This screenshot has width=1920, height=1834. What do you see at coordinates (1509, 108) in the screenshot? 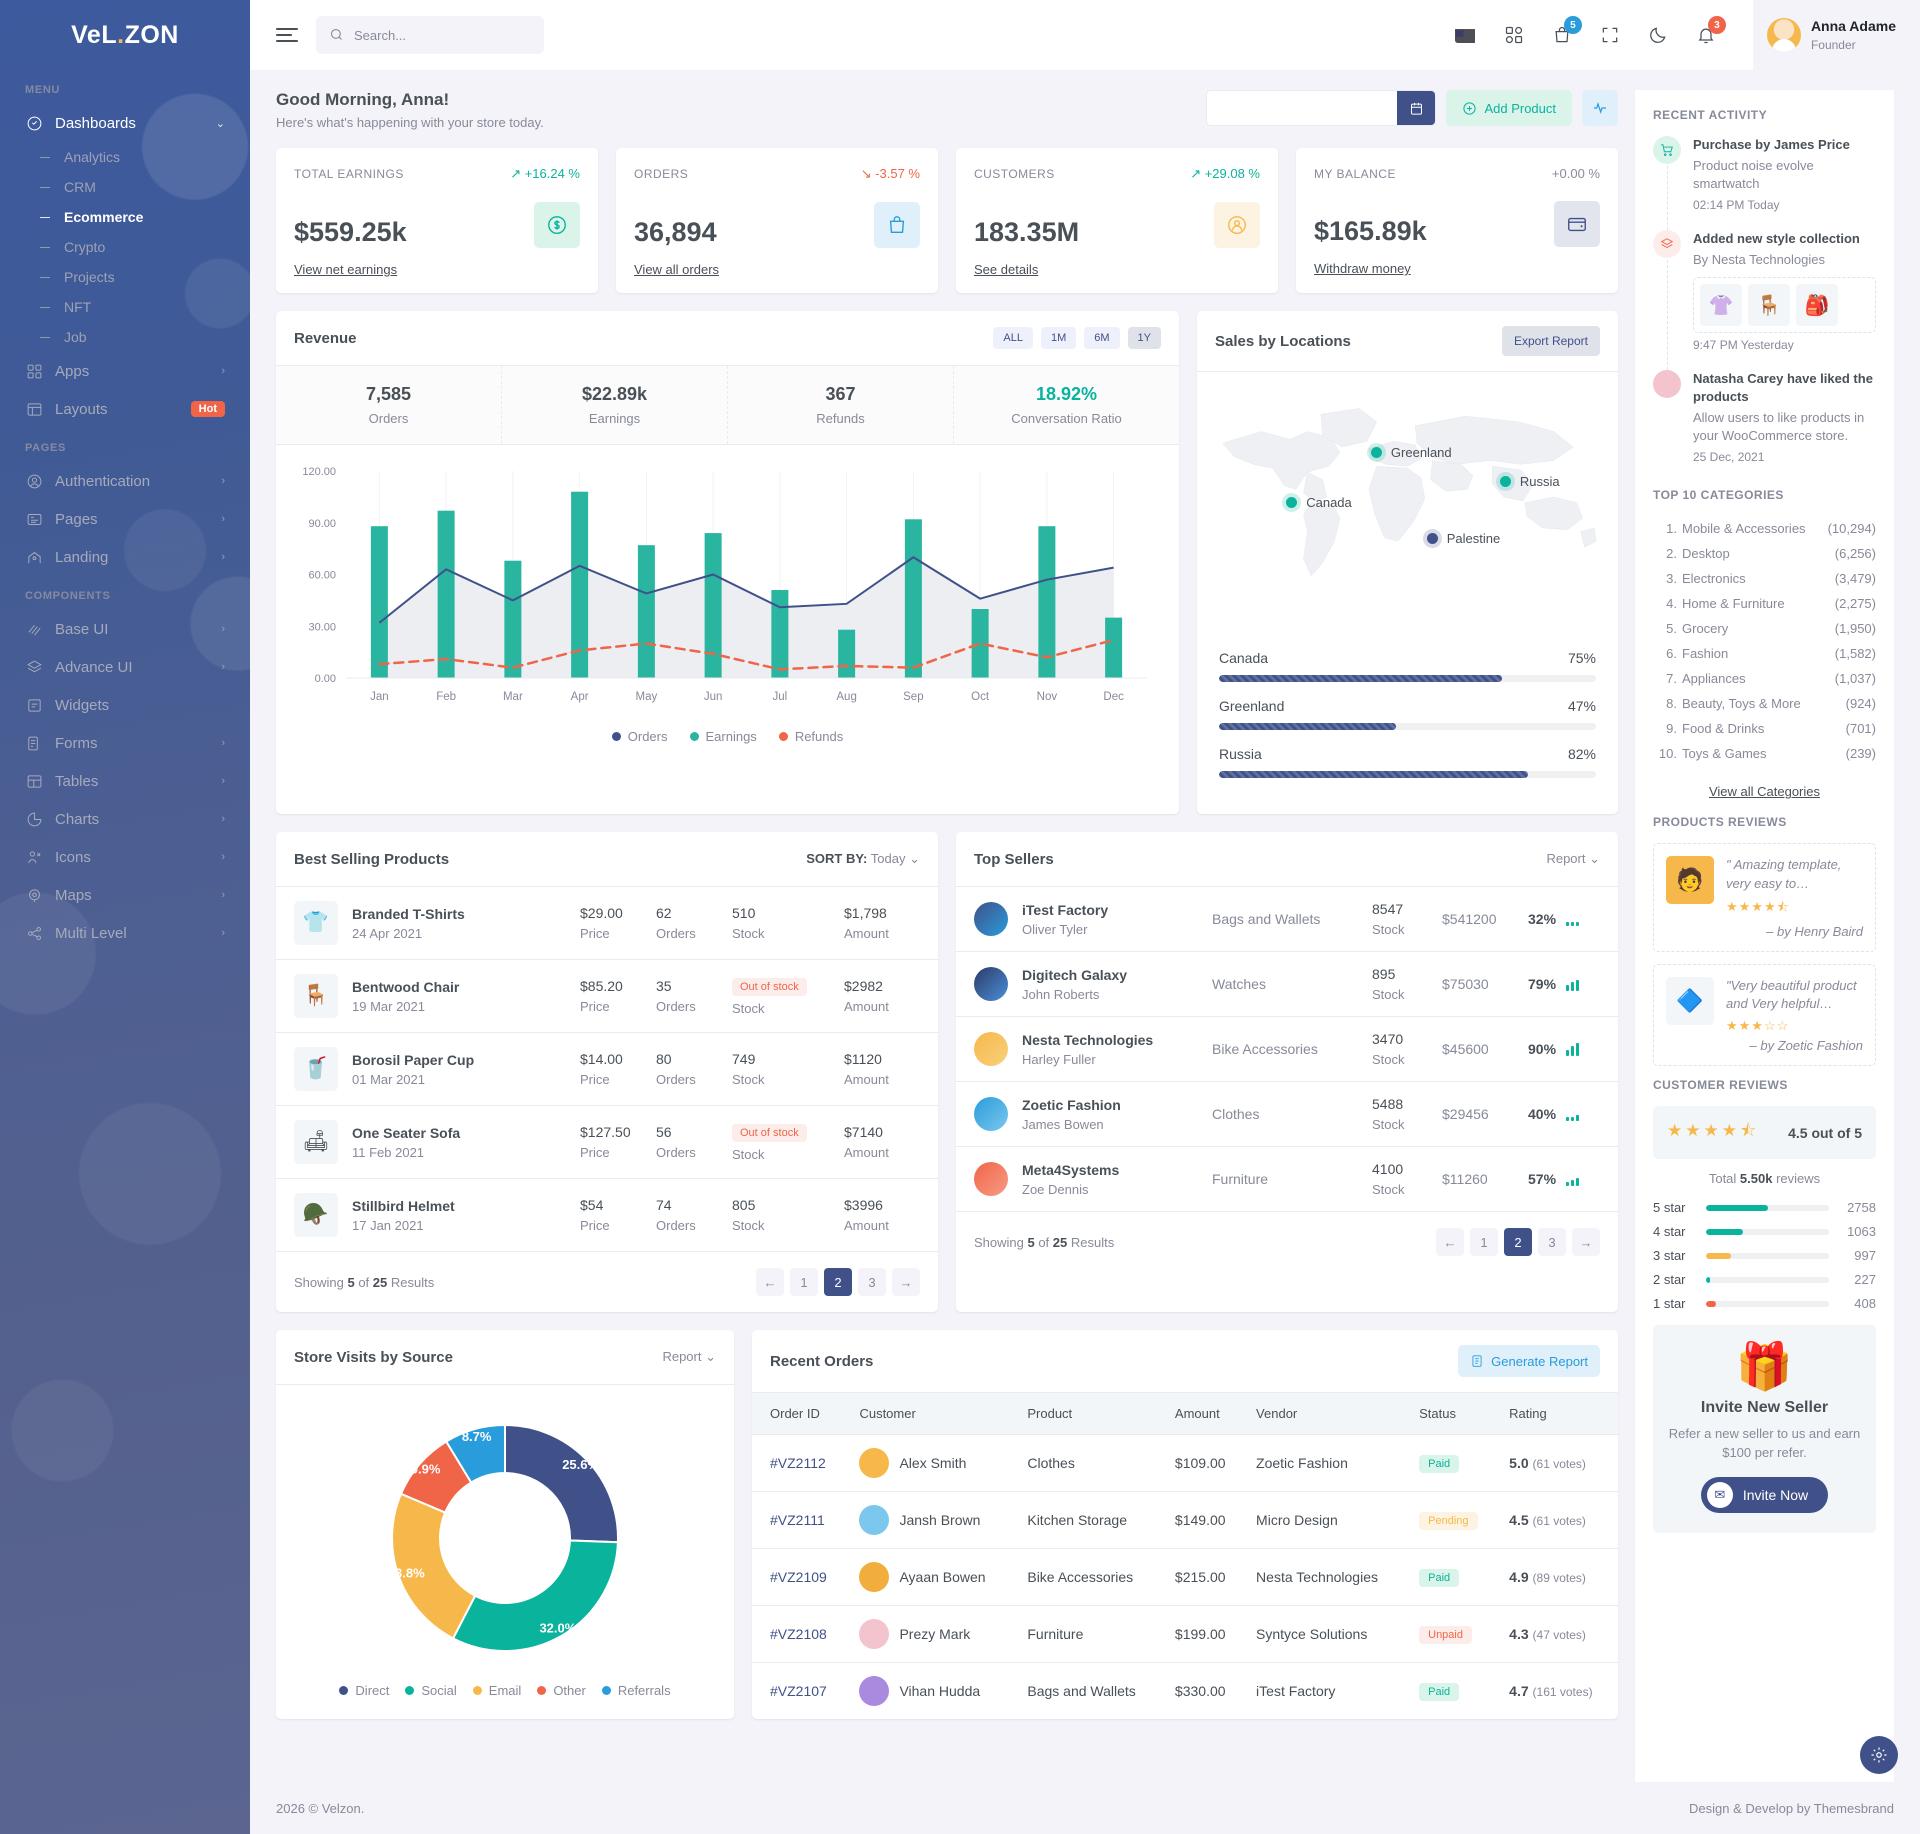
I see `add-product-button: Add Product` at bounding box center [1509, 108].